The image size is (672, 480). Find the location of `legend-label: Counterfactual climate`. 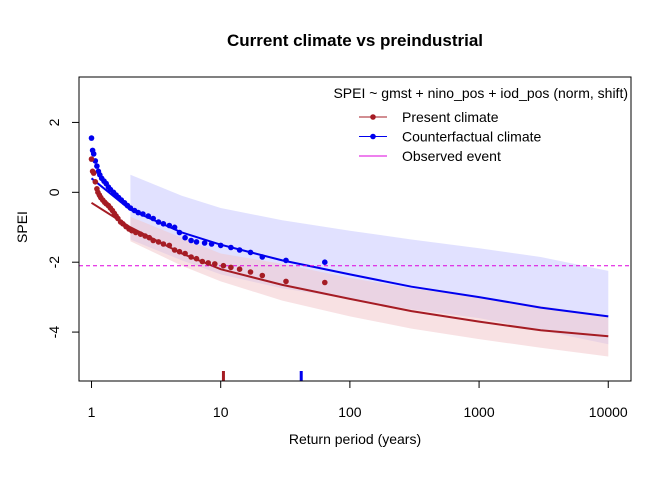

legend-label: Counterfactual climate is located at coordinates (472, 137).